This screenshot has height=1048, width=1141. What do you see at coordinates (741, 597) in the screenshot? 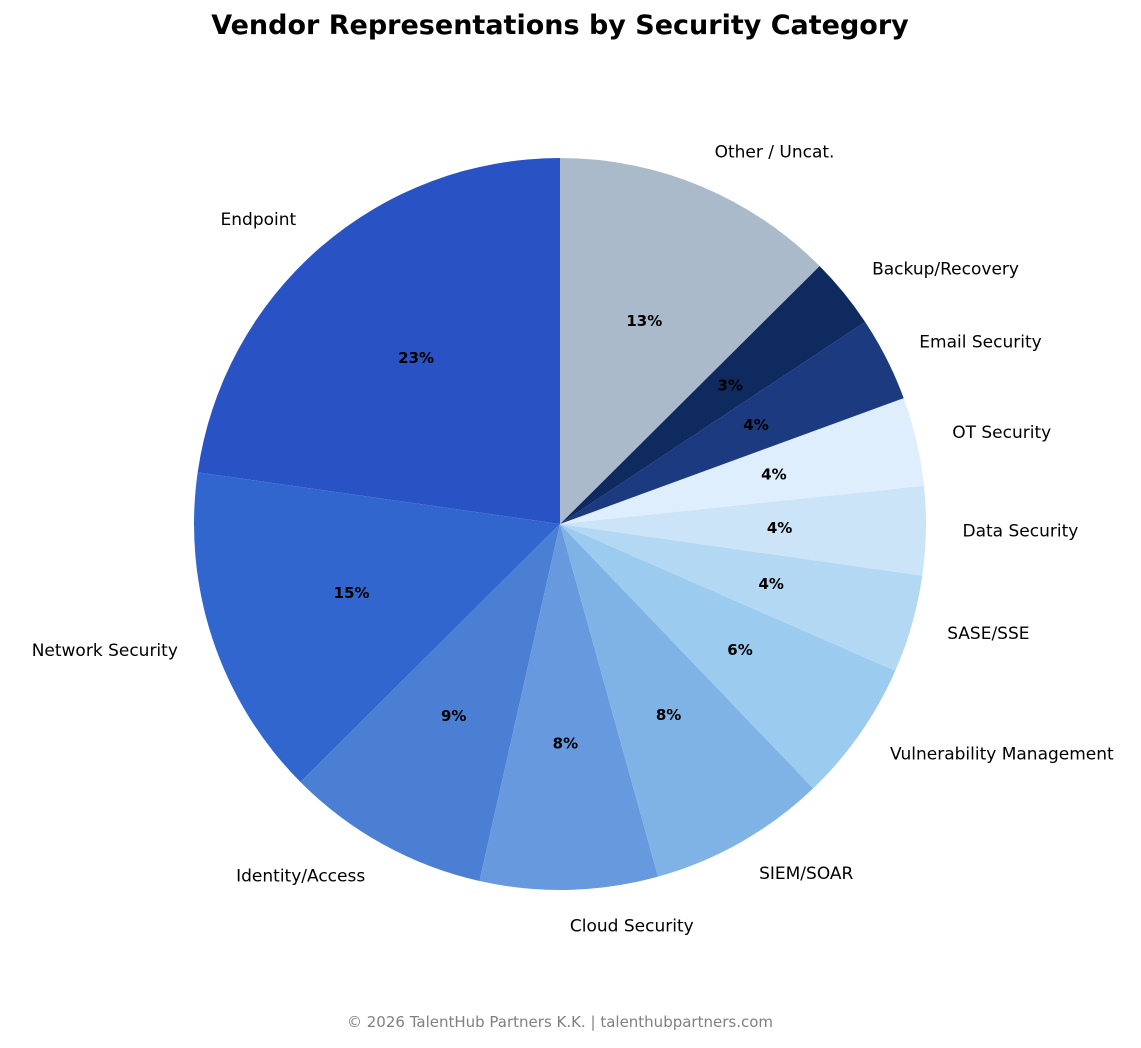
I see `pie-slice-sase-sse` at bounding box center [741, 597].